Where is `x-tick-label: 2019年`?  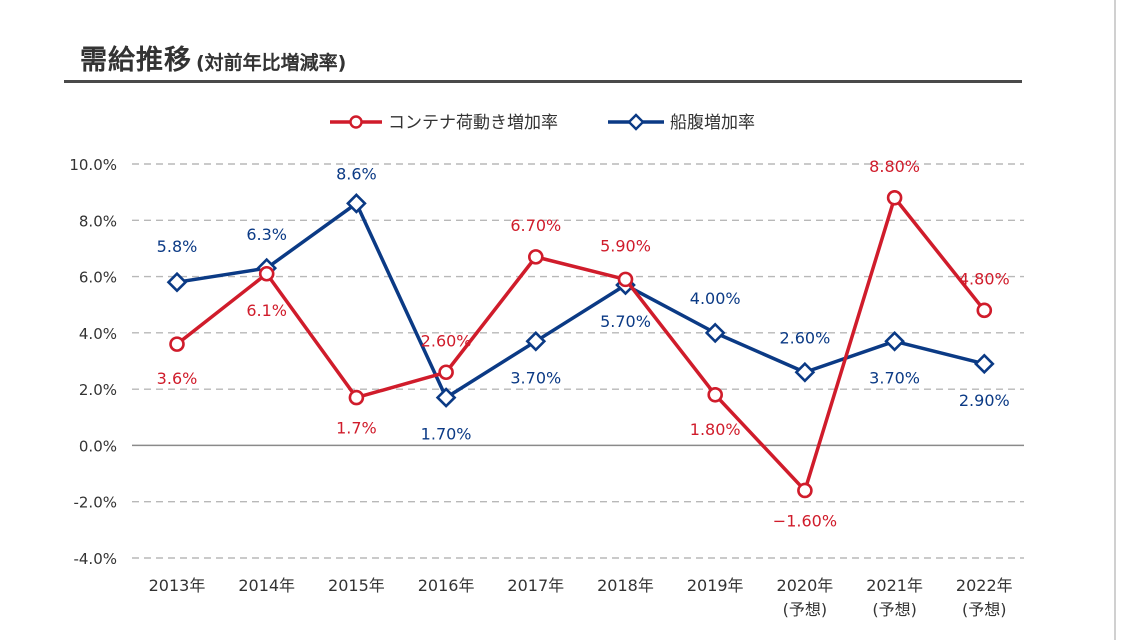
x-tick-label: 2019年 is located at coordinates (715, 585).